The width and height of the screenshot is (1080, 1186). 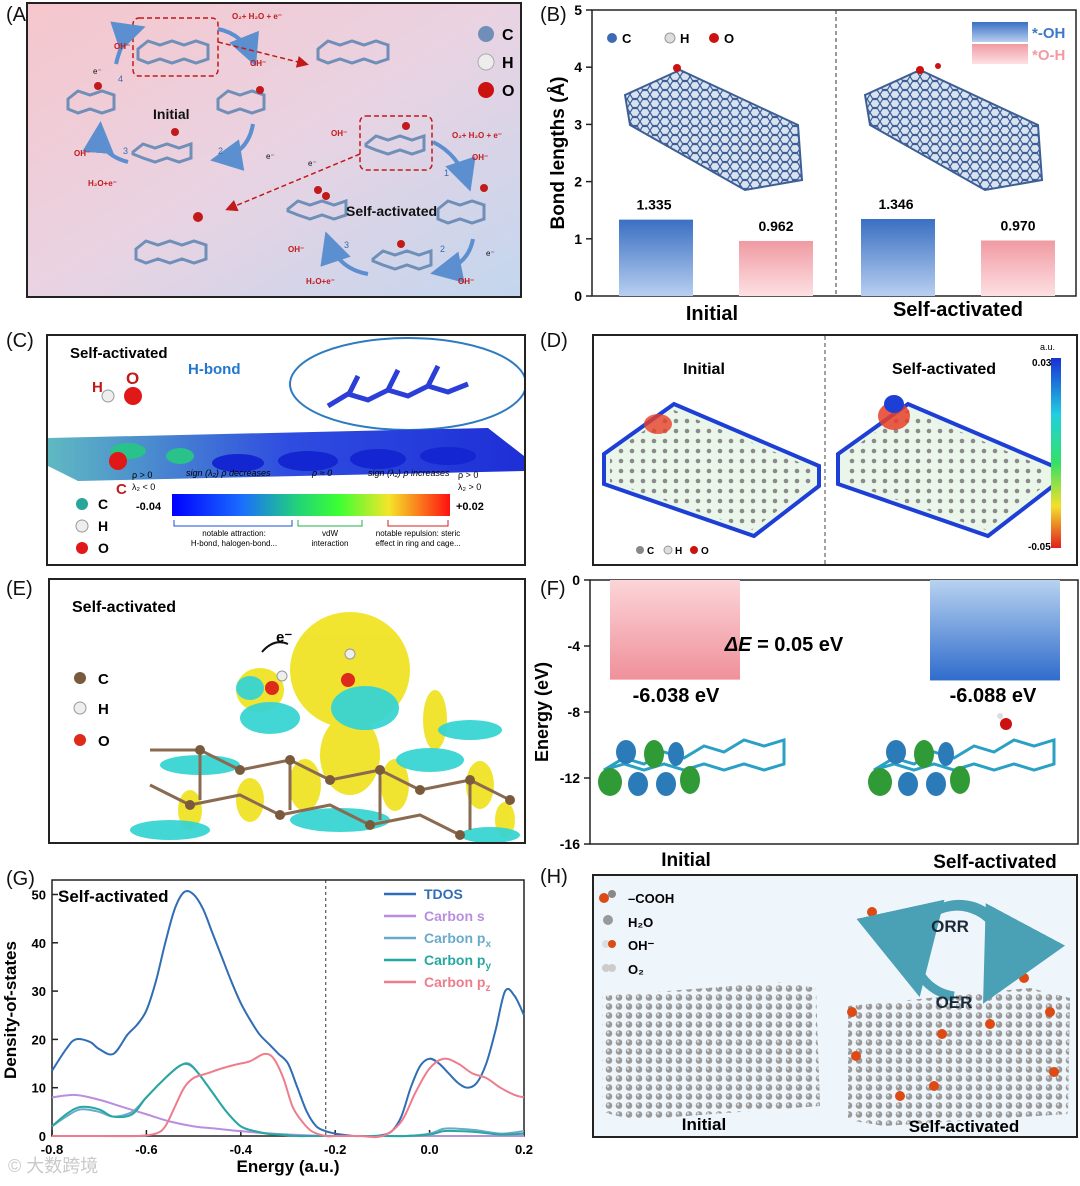 What do you see at coordinates (39, 943) in the screenshot?
I see `panel-g-ytick-label: 40` at bounding box center [39, 943].